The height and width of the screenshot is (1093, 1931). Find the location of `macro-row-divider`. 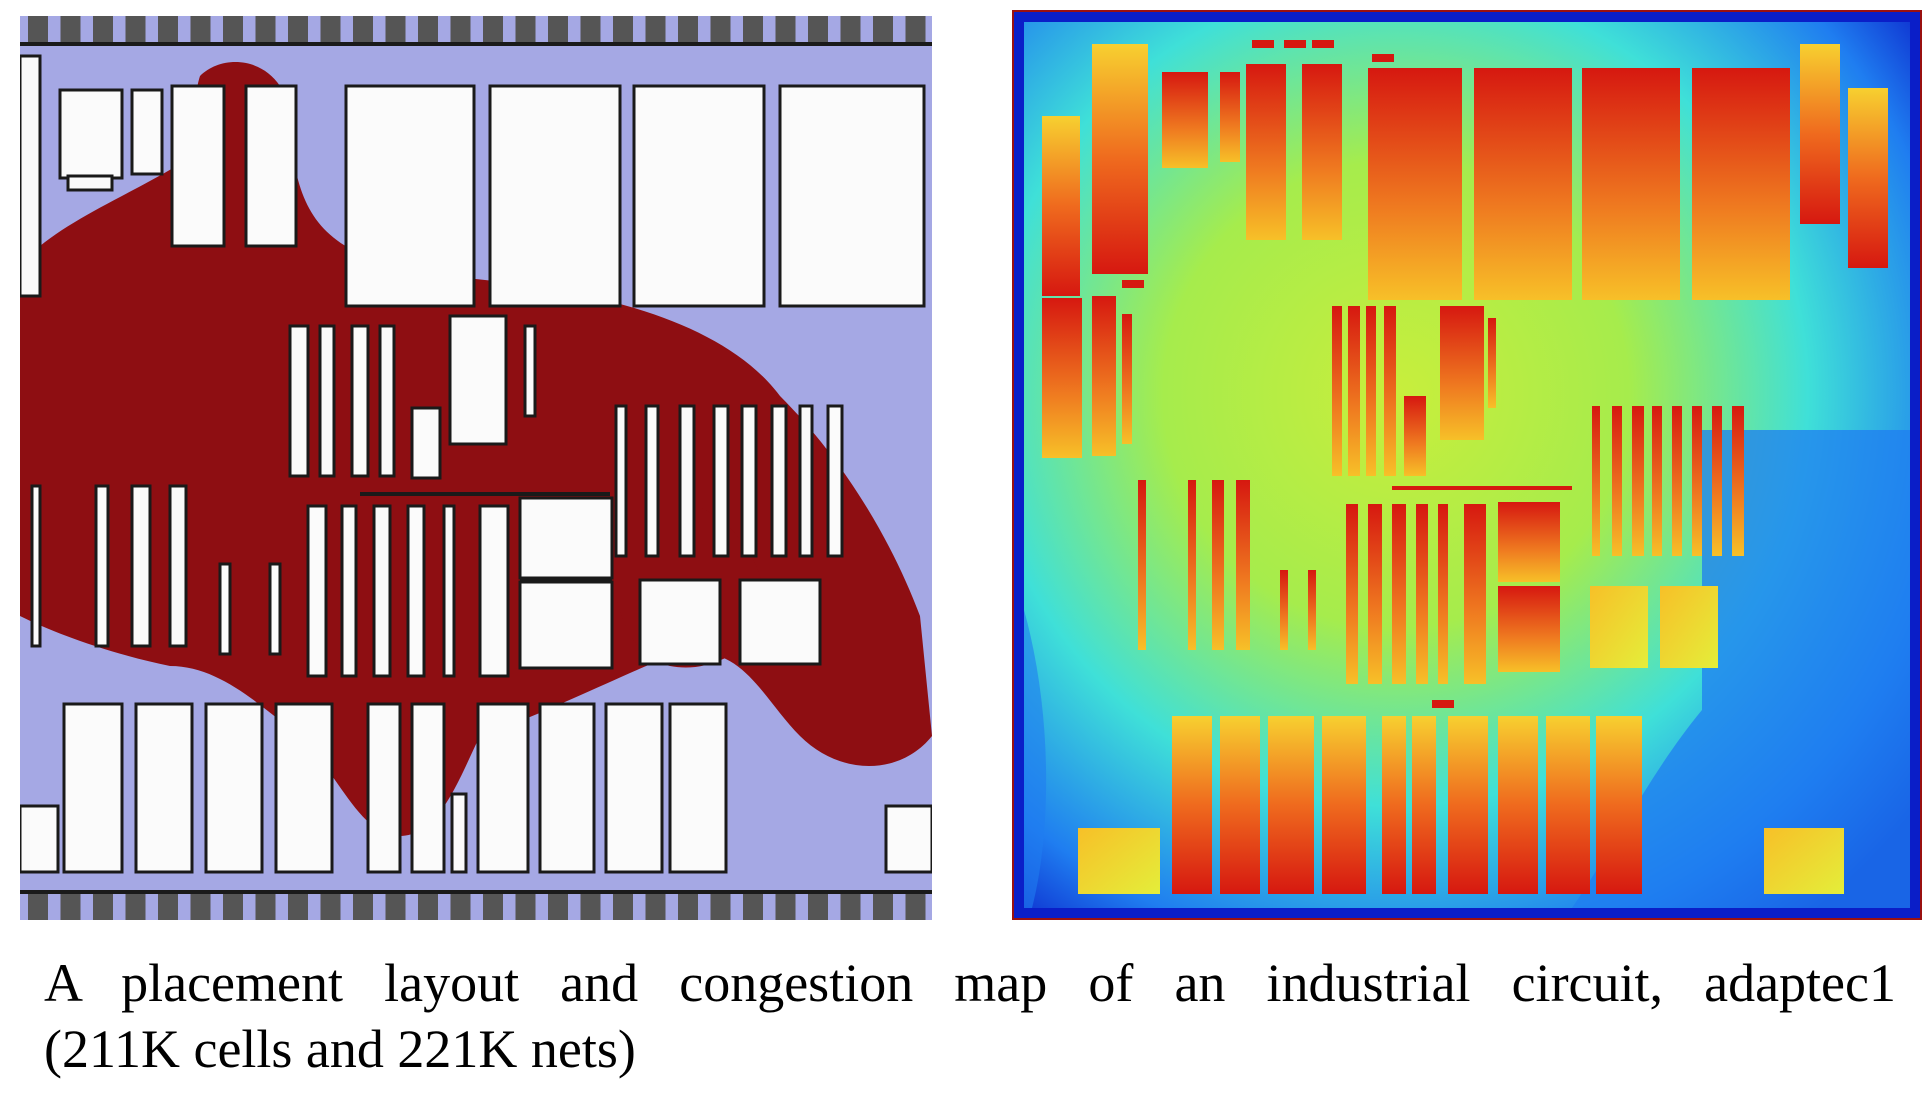

macro-row-divider is located at coordinates (485, 494).